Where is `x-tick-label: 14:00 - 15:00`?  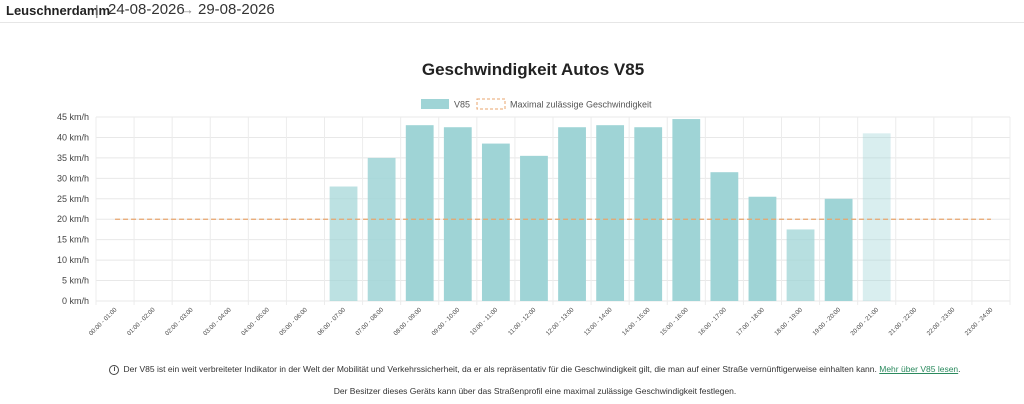
x-tick-label: 14:00 - 15:00 is located at coordinates (636, 321).